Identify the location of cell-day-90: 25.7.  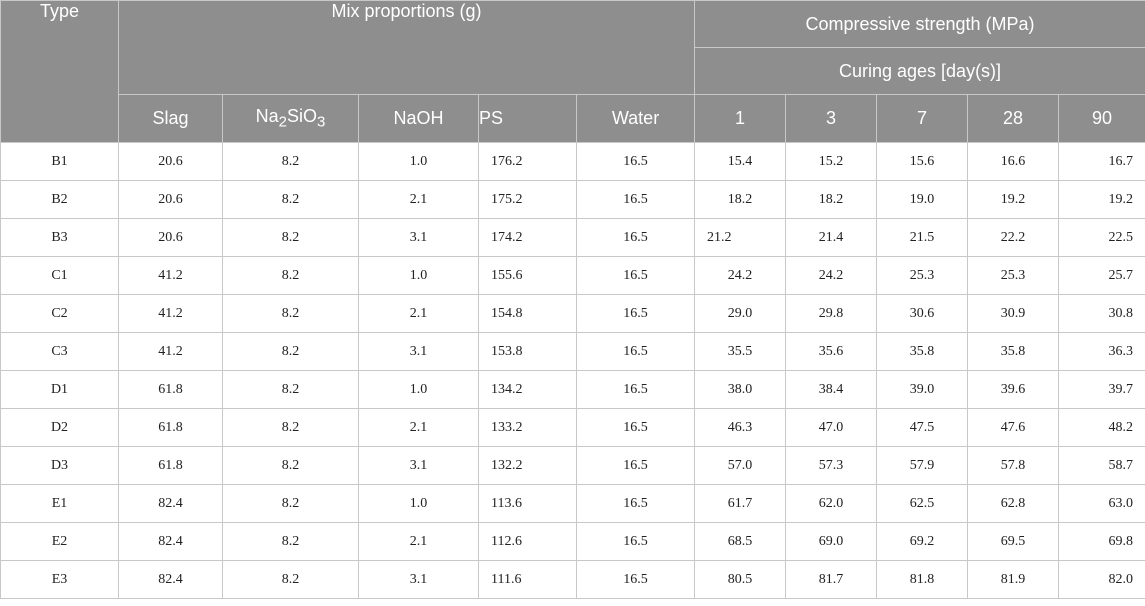
(1101, 275).